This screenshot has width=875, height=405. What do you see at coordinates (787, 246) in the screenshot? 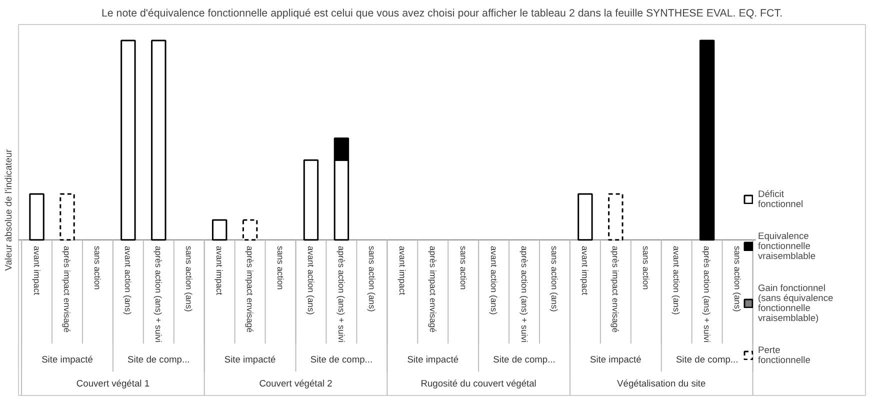
I see `legend-label: Equivalence fonctionnelle vraisemblable` at bounding box center [787, 246].